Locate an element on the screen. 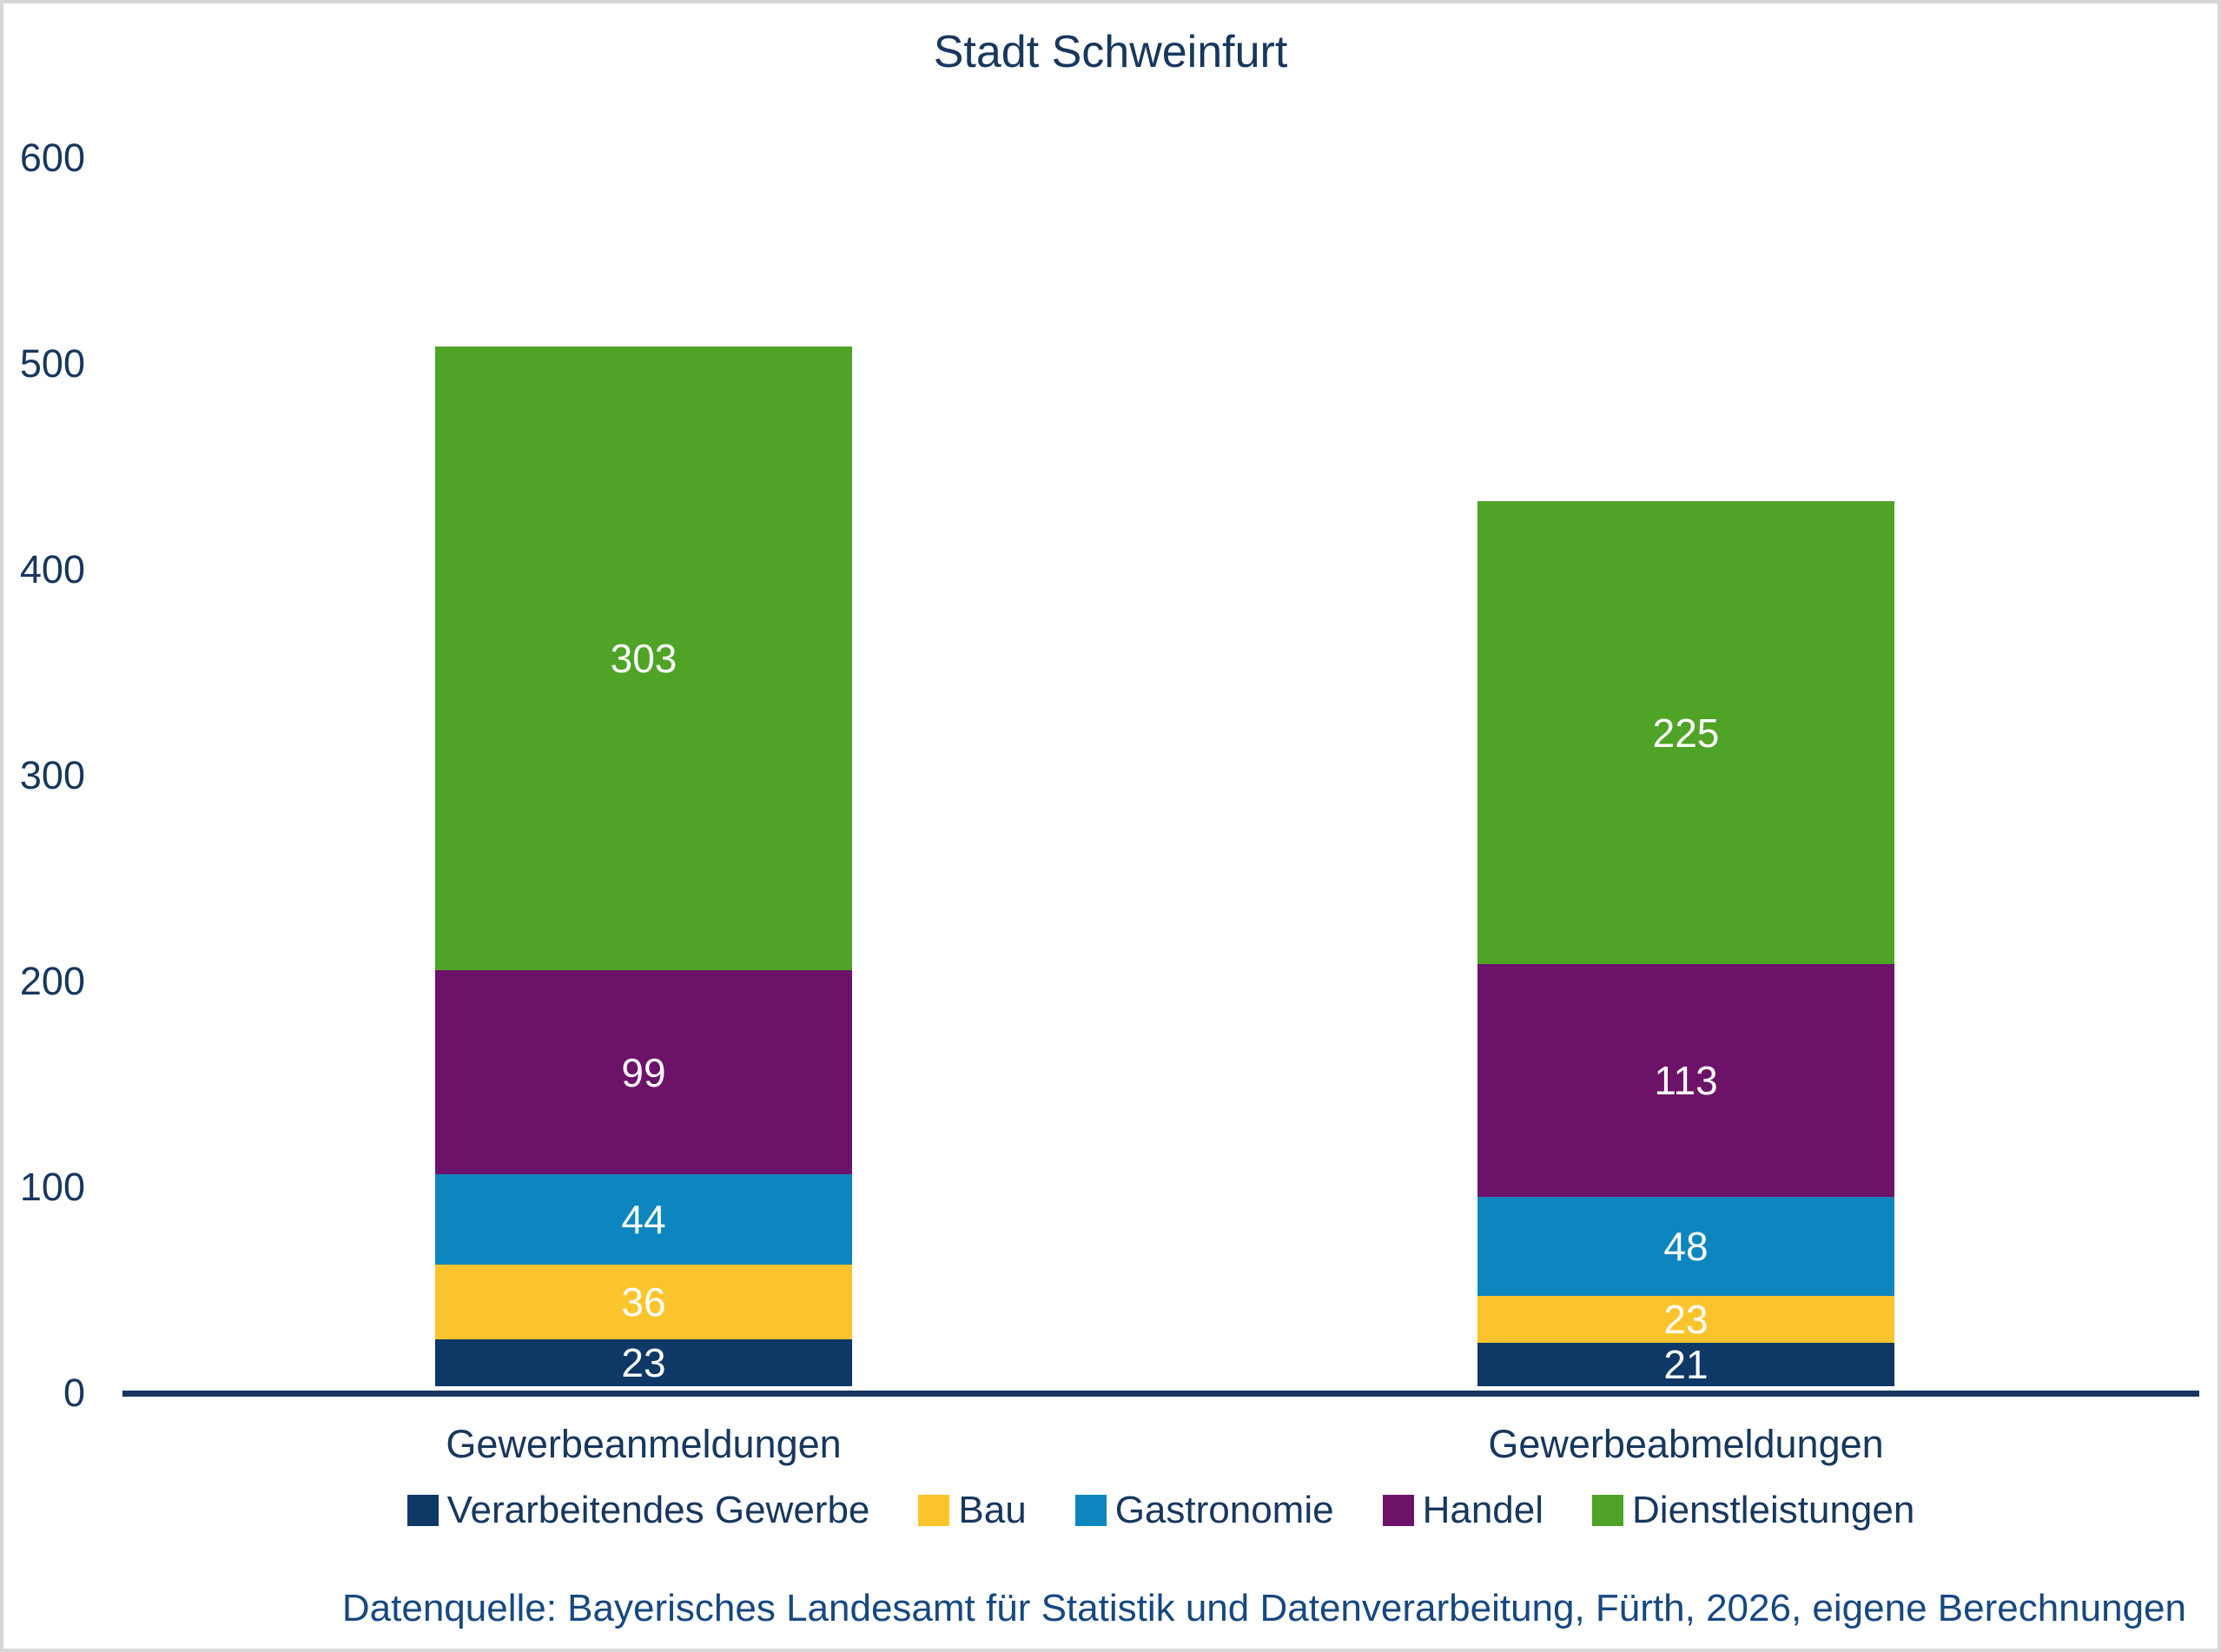 The width and height of the screenshot is (2221, 1652). bar-segment-value-label: 303 is located at coordinates (644, 659).